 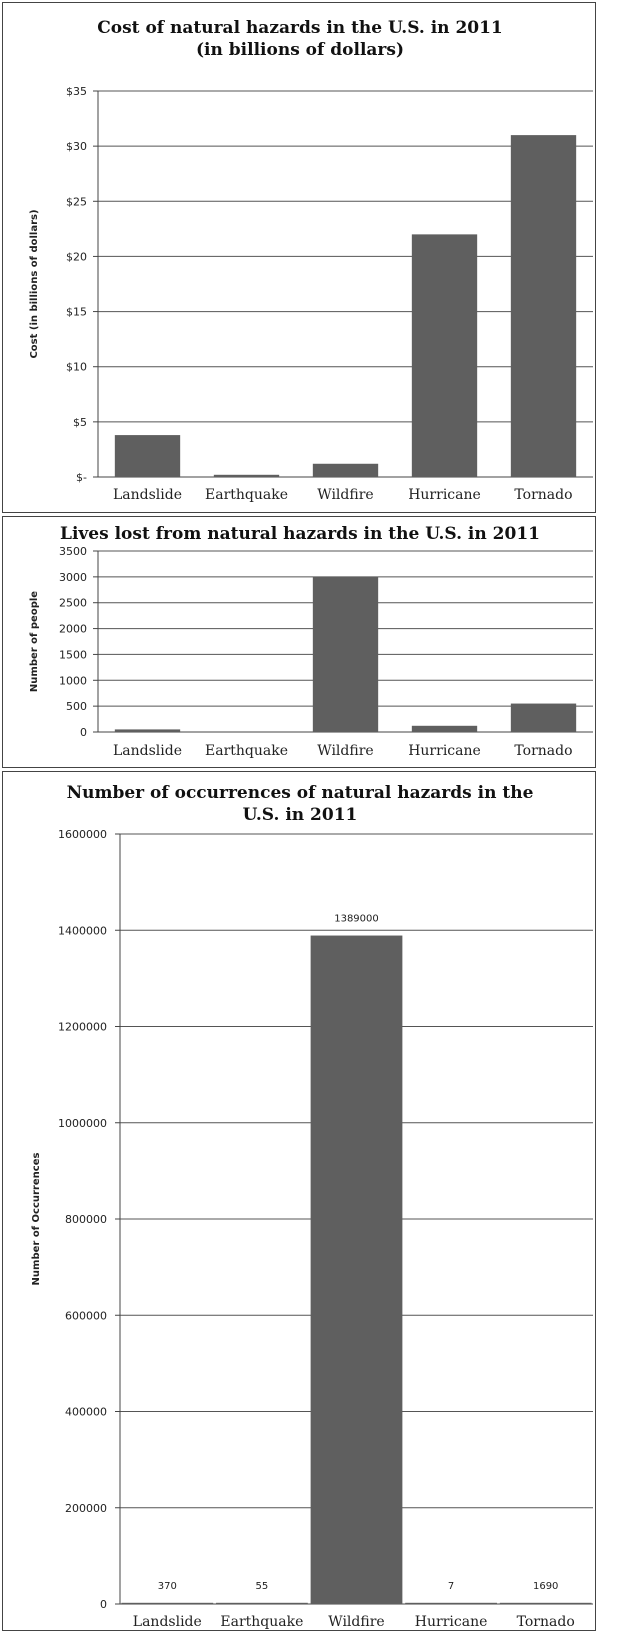 I want to click on y-tick-label: 3500, so click(x=73, y=551).